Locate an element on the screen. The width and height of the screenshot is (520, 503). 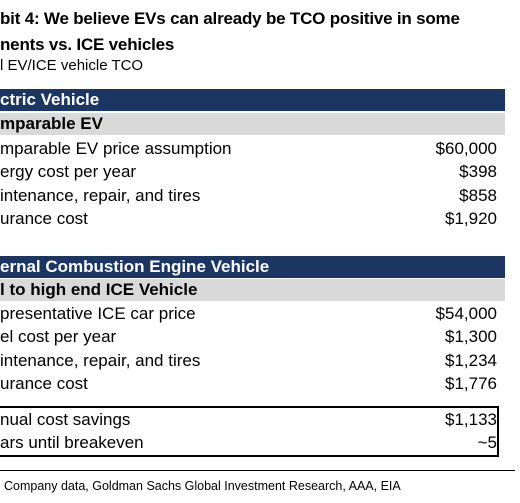
row-value: $1,920 is located at coordinates (471, 218).